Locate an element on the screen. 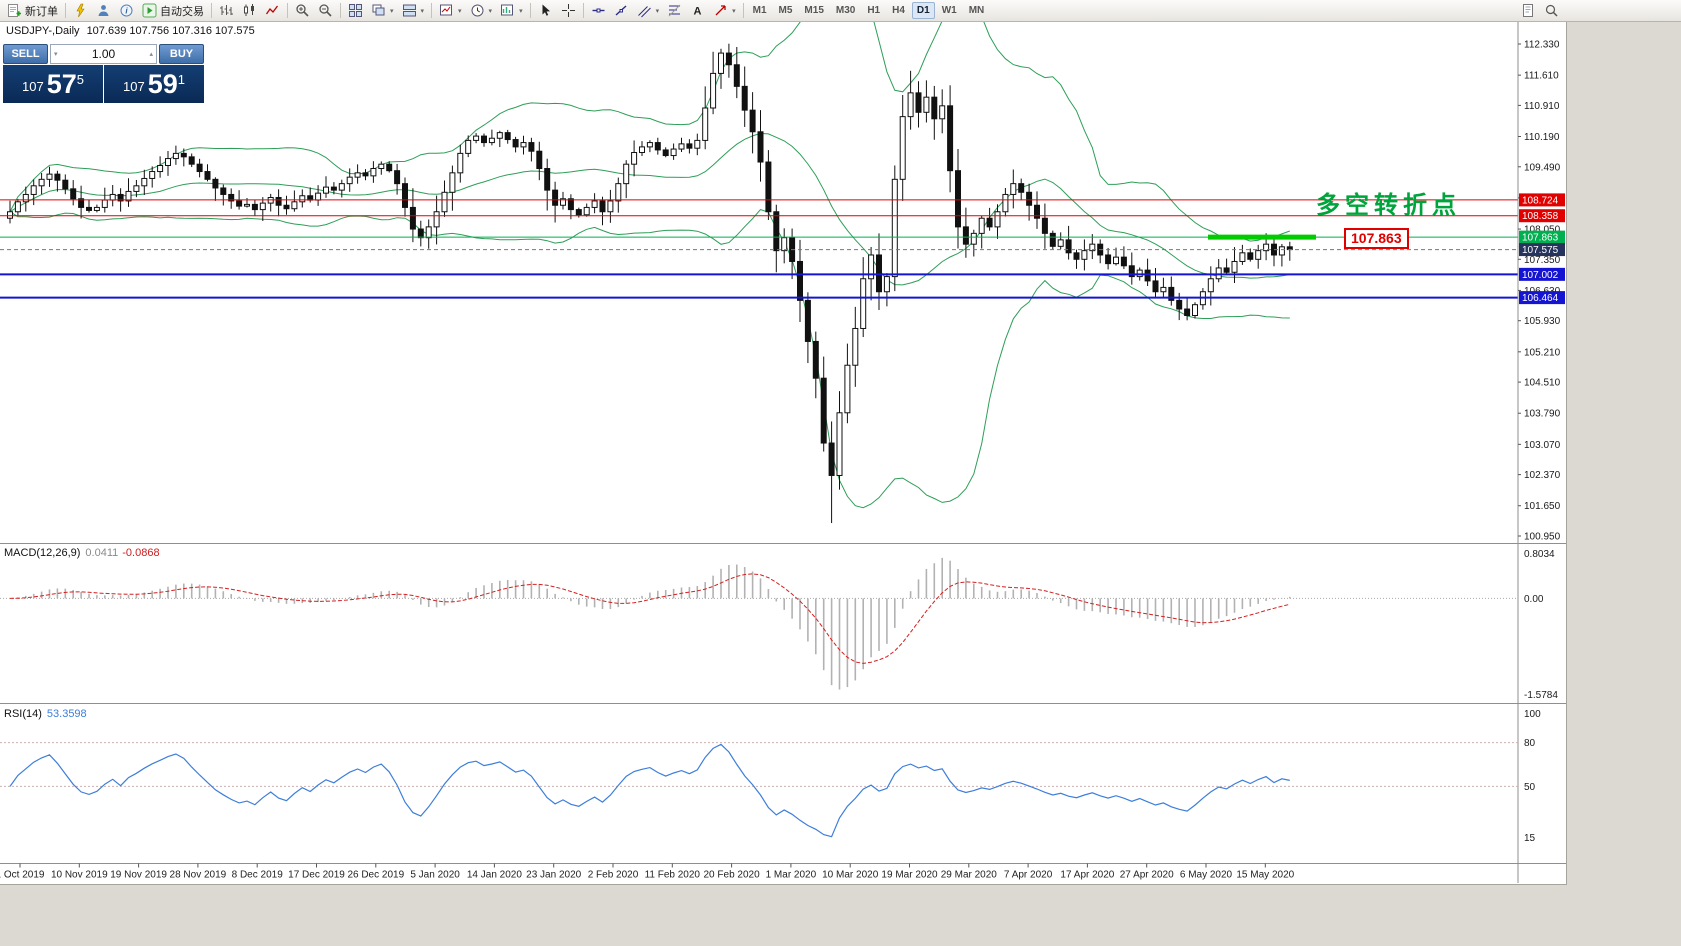 Image resolution: width=1681 pixels, height=946 pixels. accounts-button is located at coordinates (103, 10).